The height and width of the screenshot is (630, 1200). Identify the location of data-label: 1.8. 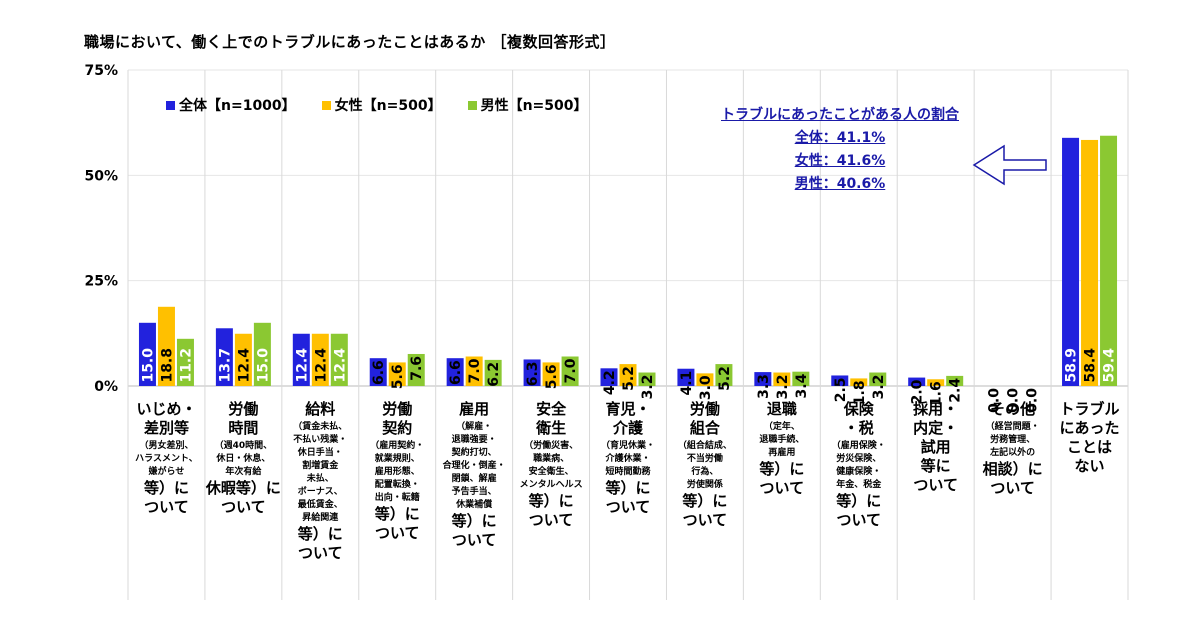
(860, 392).